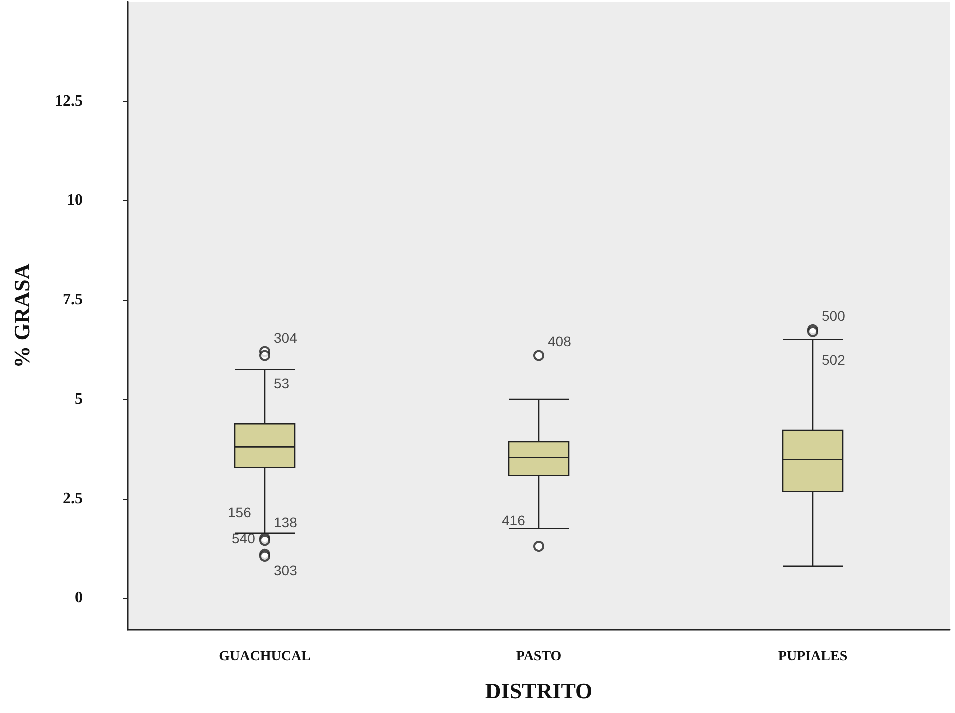 The height and width of the screenshot is (713, 955). What do you see at coordinates (69, 101) in the screenshot?
I see `y-tick-label: 12.5` at bounding box center [69, 101].